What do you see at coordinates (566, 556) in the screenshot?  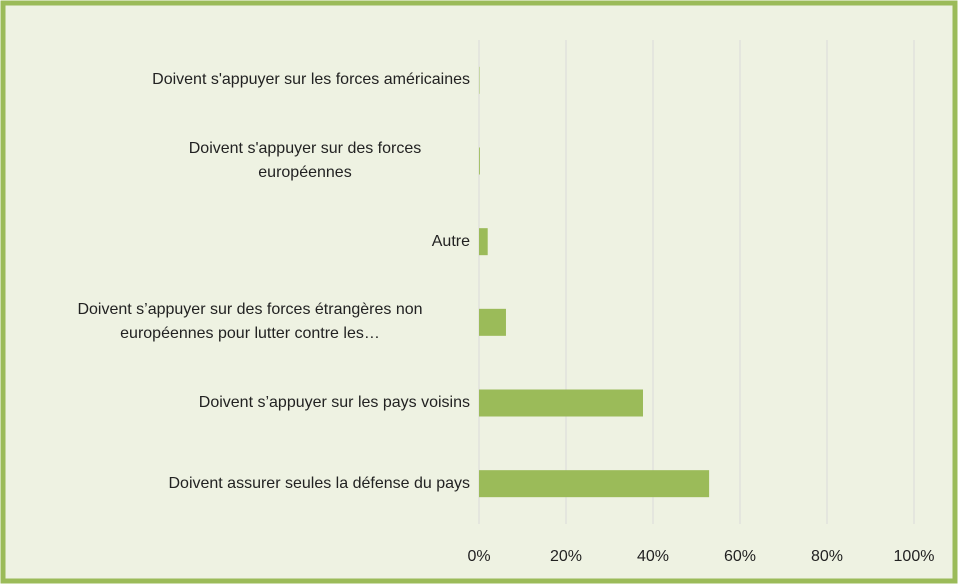 I see `x-tick-label: 20%` at bounding box center [566, 556].